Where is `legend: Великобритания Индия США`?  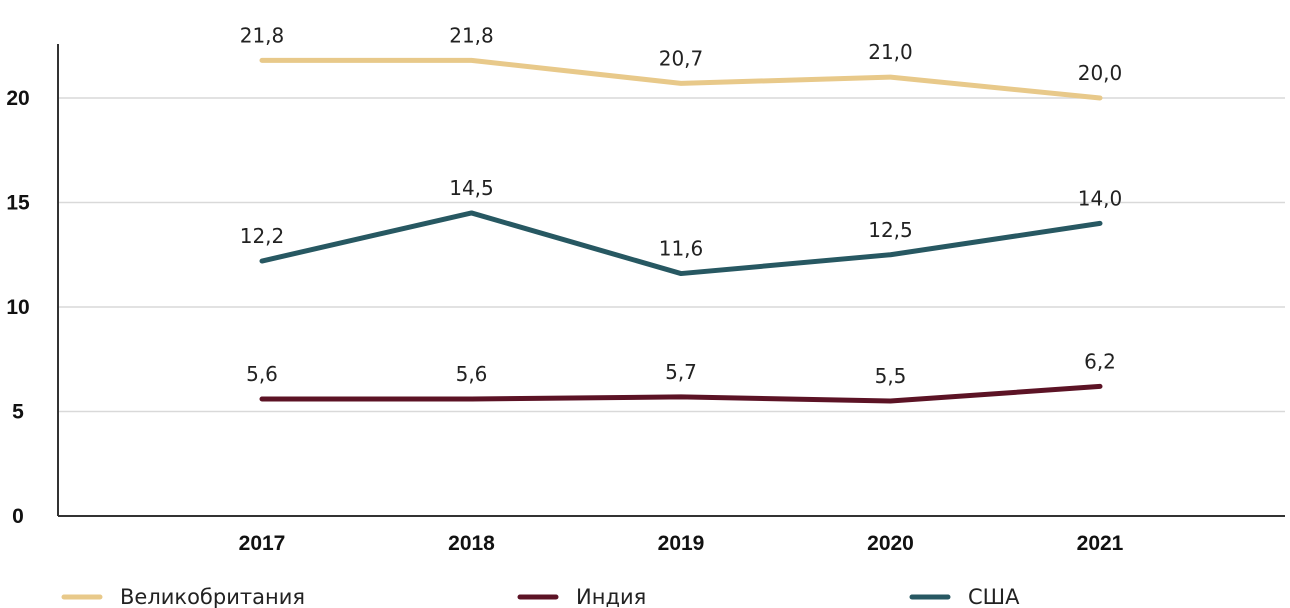 legend: Великобритания Индия США is located at coordinates (540, 596).